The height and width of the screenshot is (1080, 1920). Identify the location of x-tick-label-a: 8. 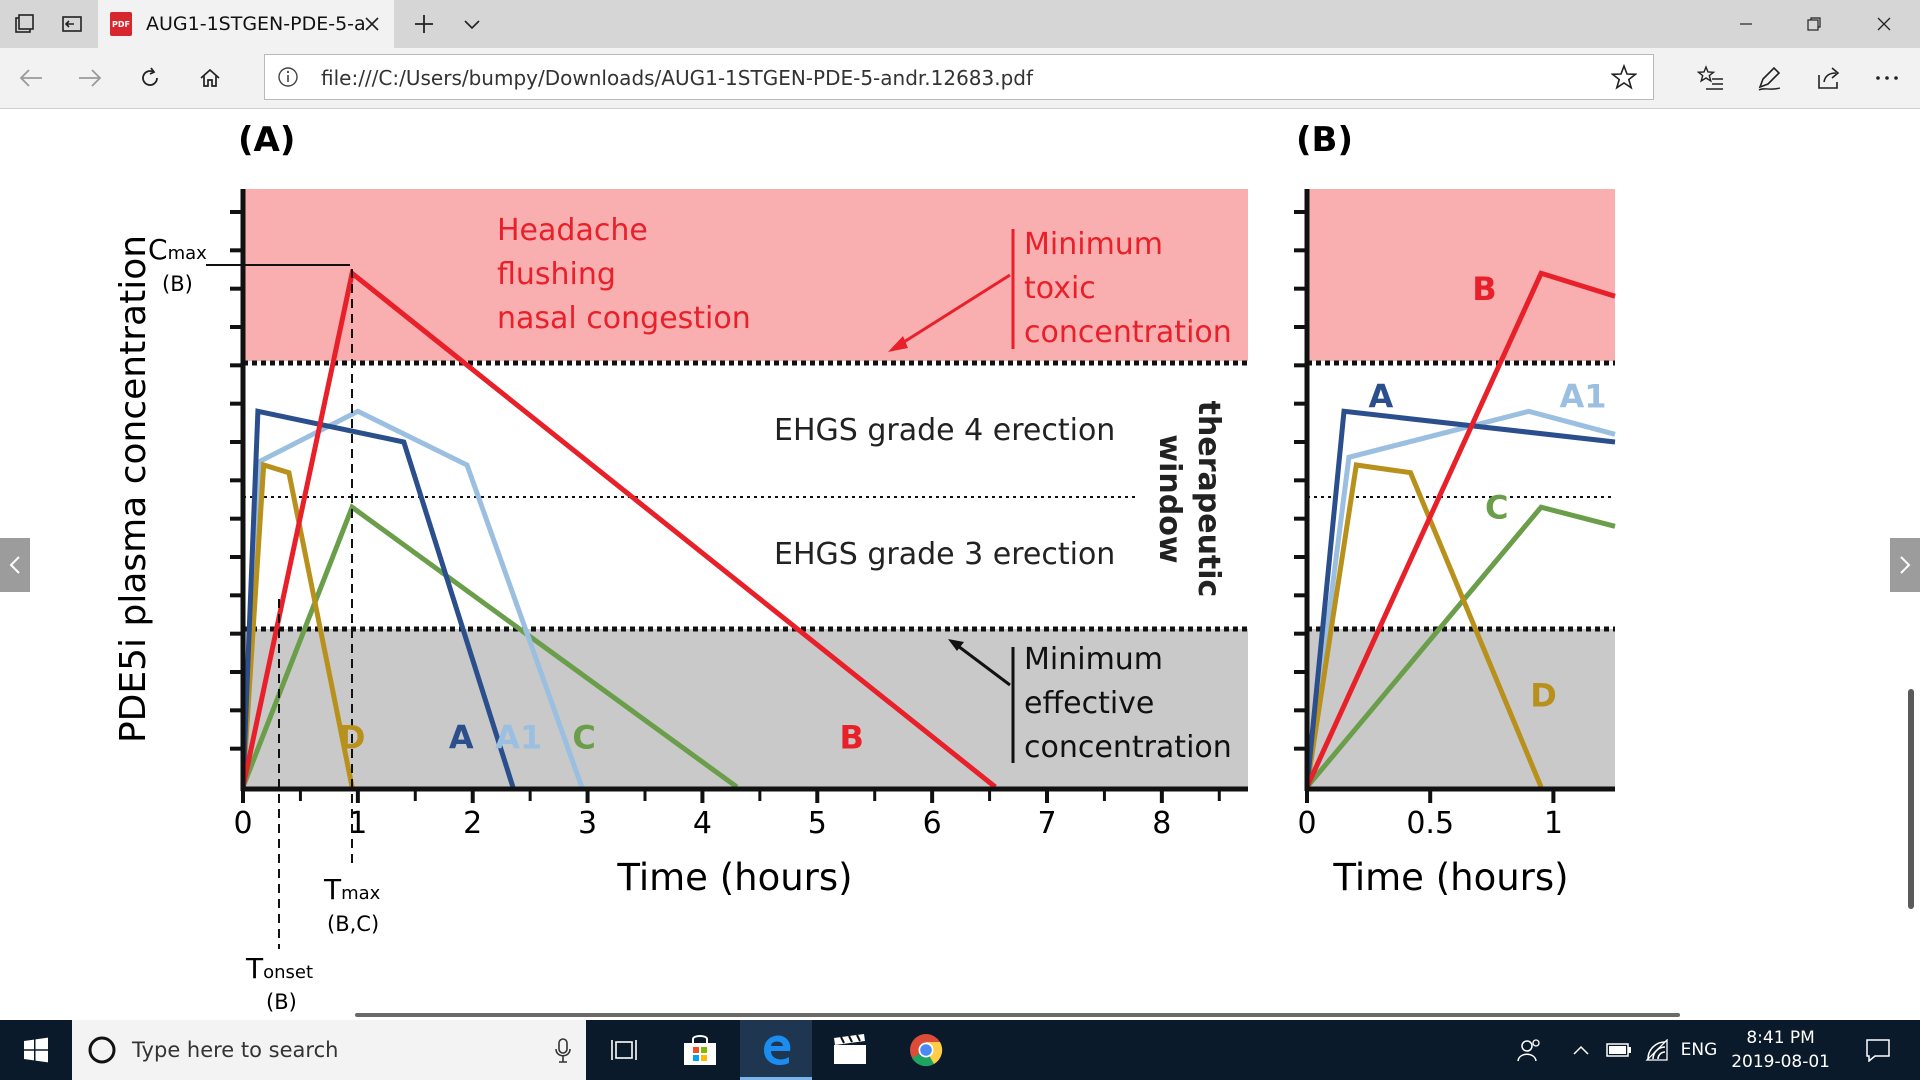
(1161, 823).